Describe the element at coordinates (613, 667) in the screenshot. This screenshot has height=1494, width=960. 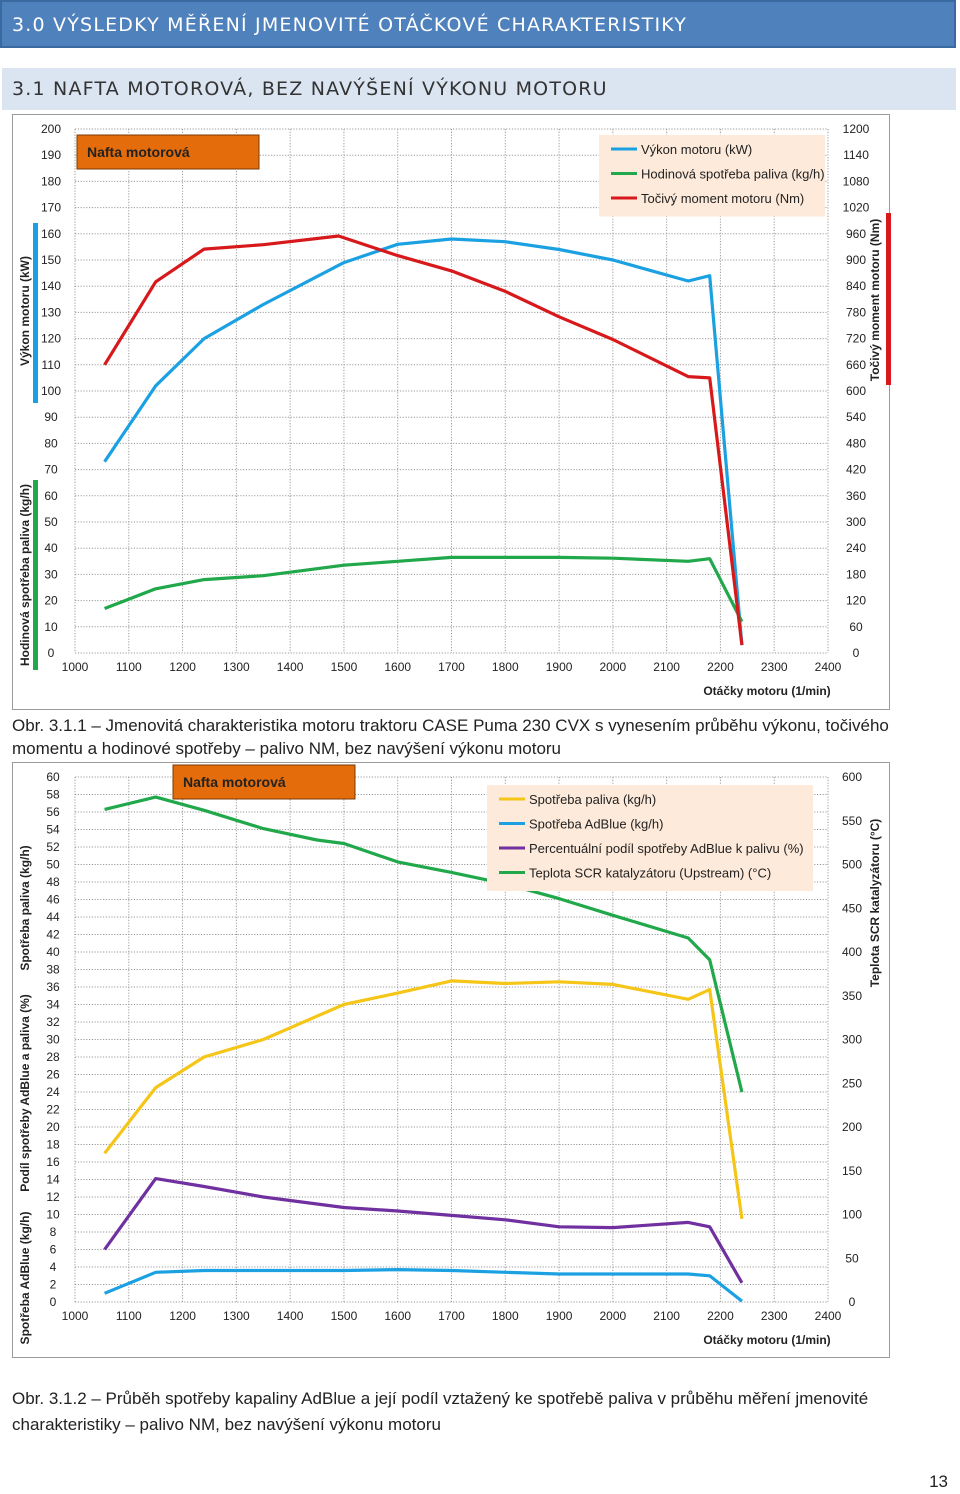
I see `x-tick-label: 2000` at that location.